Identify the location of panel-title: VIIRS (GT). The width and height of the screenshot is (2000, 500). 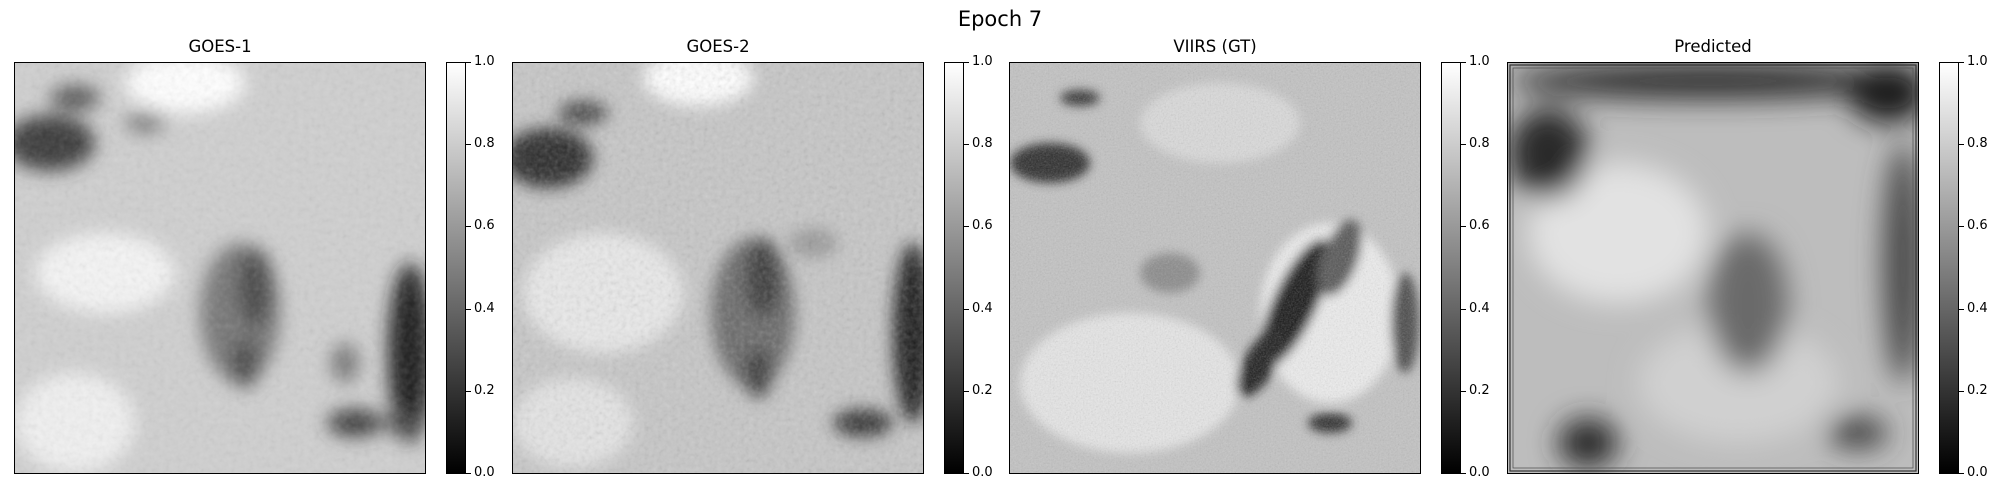
(1215, 46).